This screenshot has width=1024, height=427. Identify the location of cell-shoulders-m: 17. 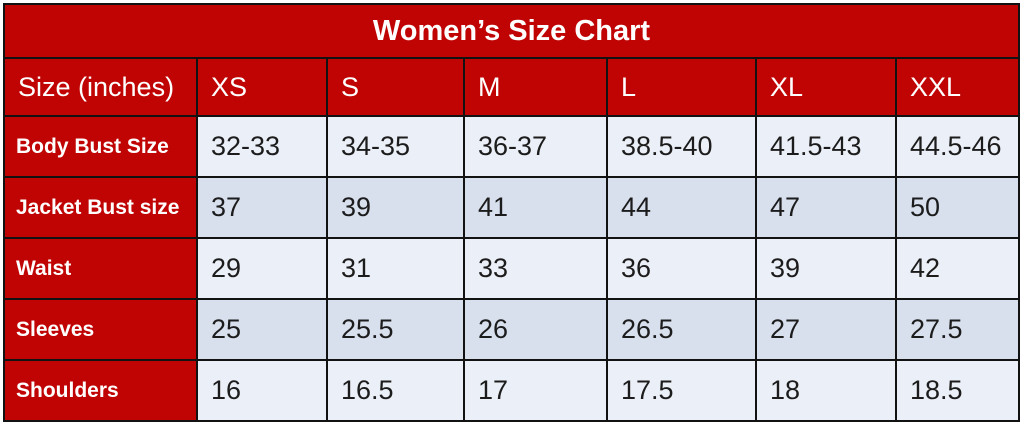
(535, 390).